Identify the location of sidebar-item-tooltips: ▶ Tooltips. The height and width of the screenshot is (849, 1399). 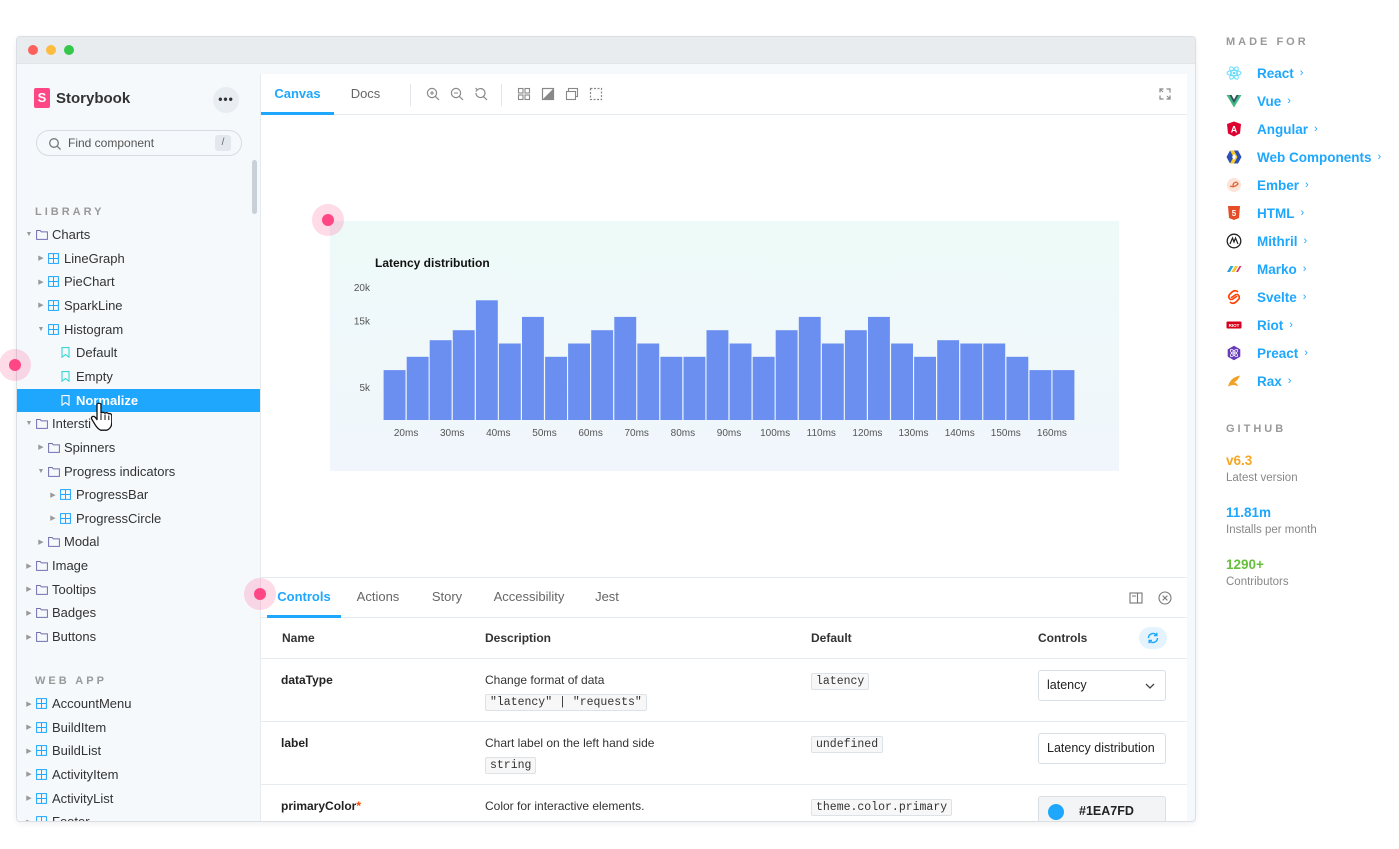
(138, 589).